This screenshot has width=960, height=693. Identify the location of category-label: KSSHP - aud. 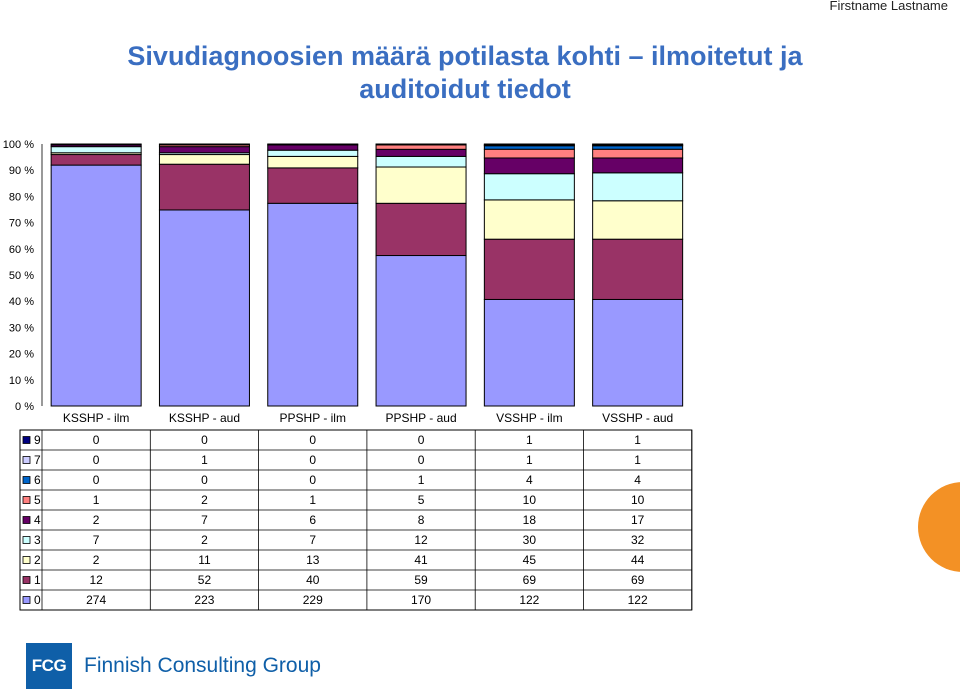
(204, 418).